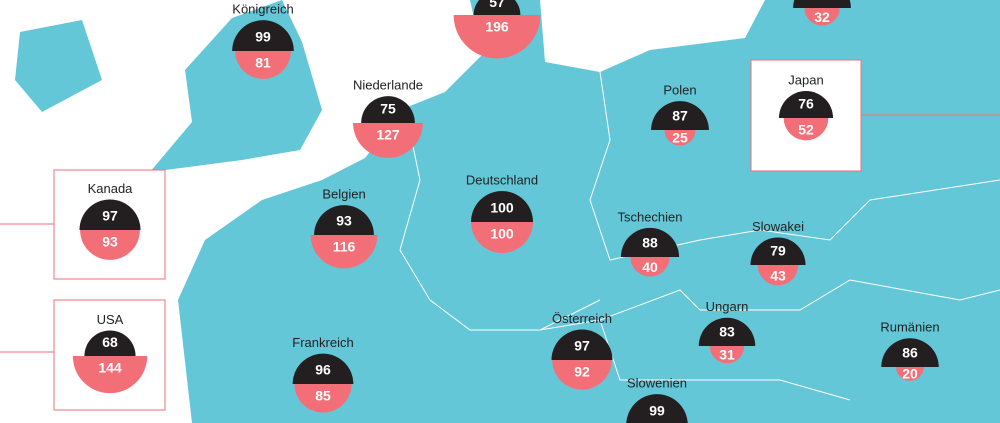 This screenshot has height=423, width=1000. I want to click on value-bottom: 25, so click(680, 138).